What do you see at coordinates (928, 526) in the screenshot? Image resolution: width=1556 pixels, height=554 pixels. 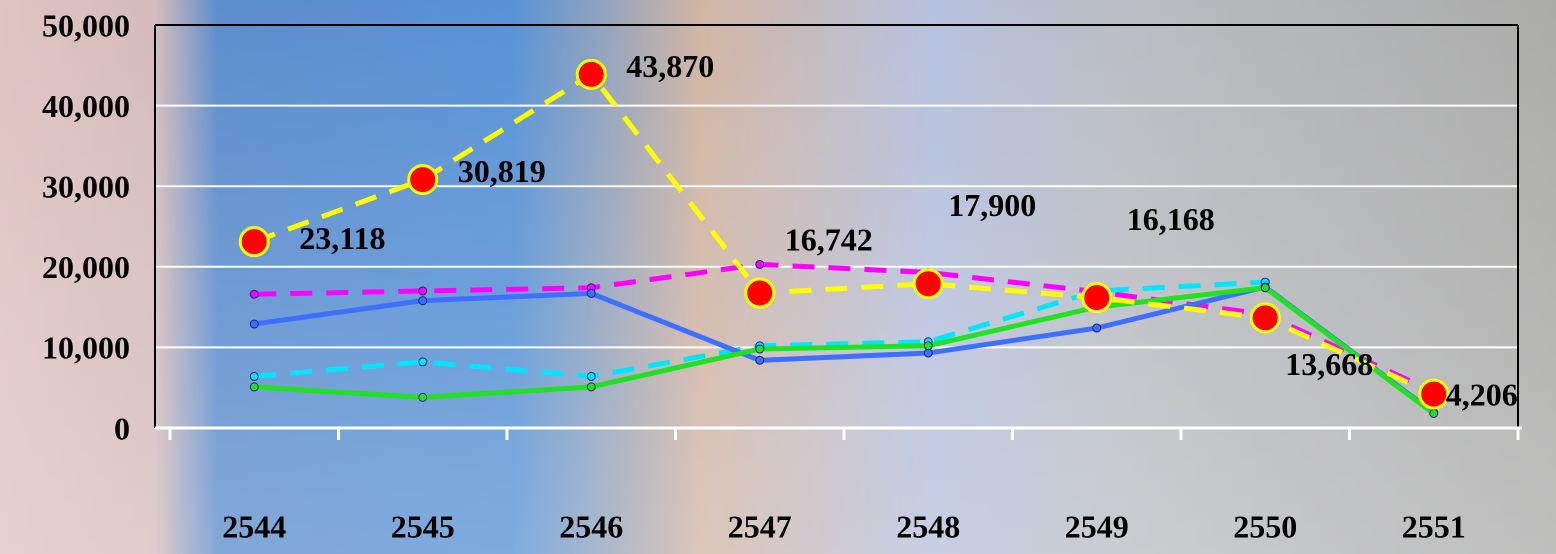 I see `x-tick-label: 2548` at bounding box center [928, 526].